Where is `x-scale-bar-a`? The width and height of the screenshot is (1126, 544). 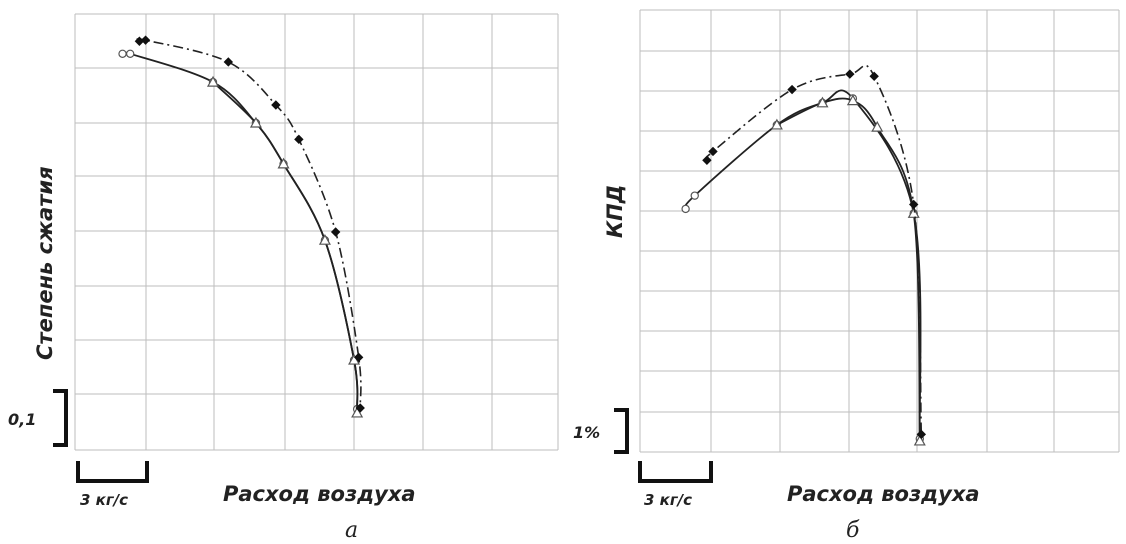 x-scale-bar-a is located at coordinates (112, 472).